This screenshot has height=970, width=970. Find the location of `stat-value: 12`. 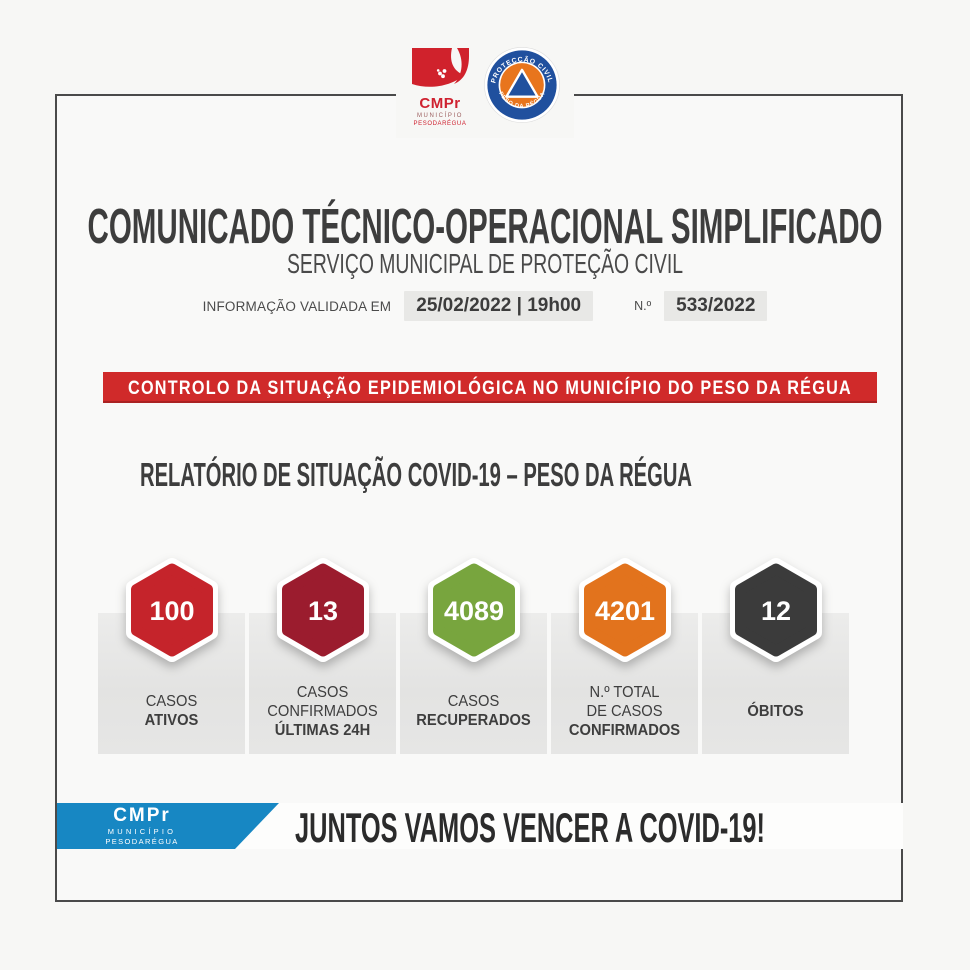

stat-value: 12 is located at coordinates (775, 611).